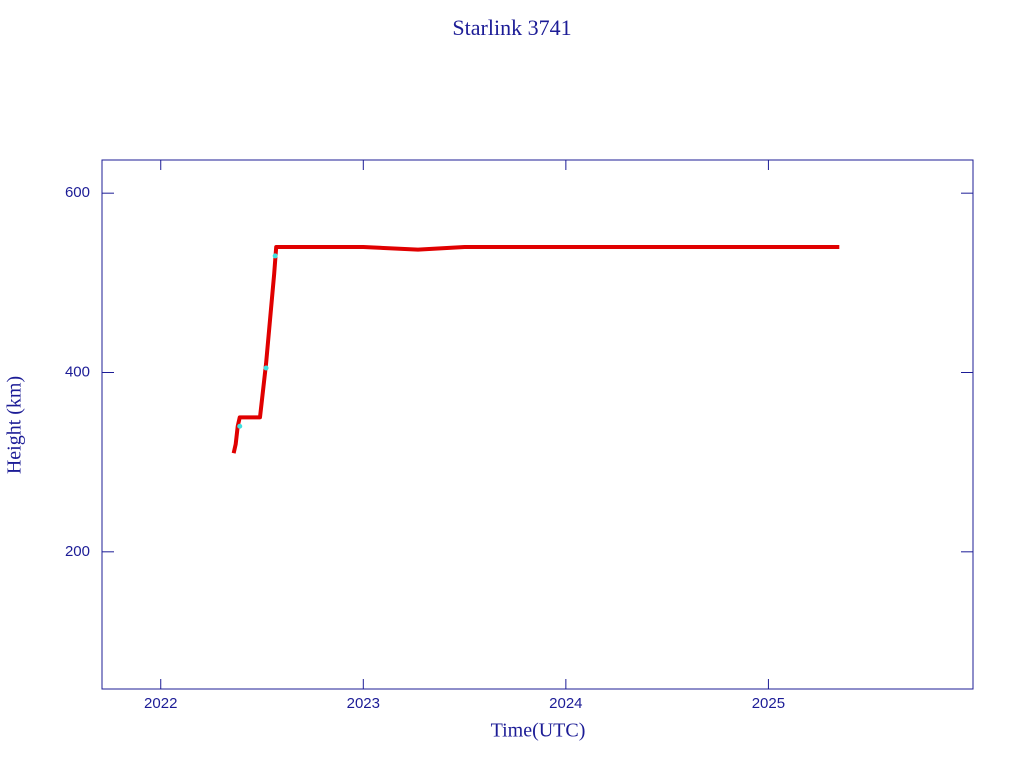  What do you see at coordinates (77, 551) in the screenshot?
I see `y-tick-label: 200` at bounding box center [77, 551].